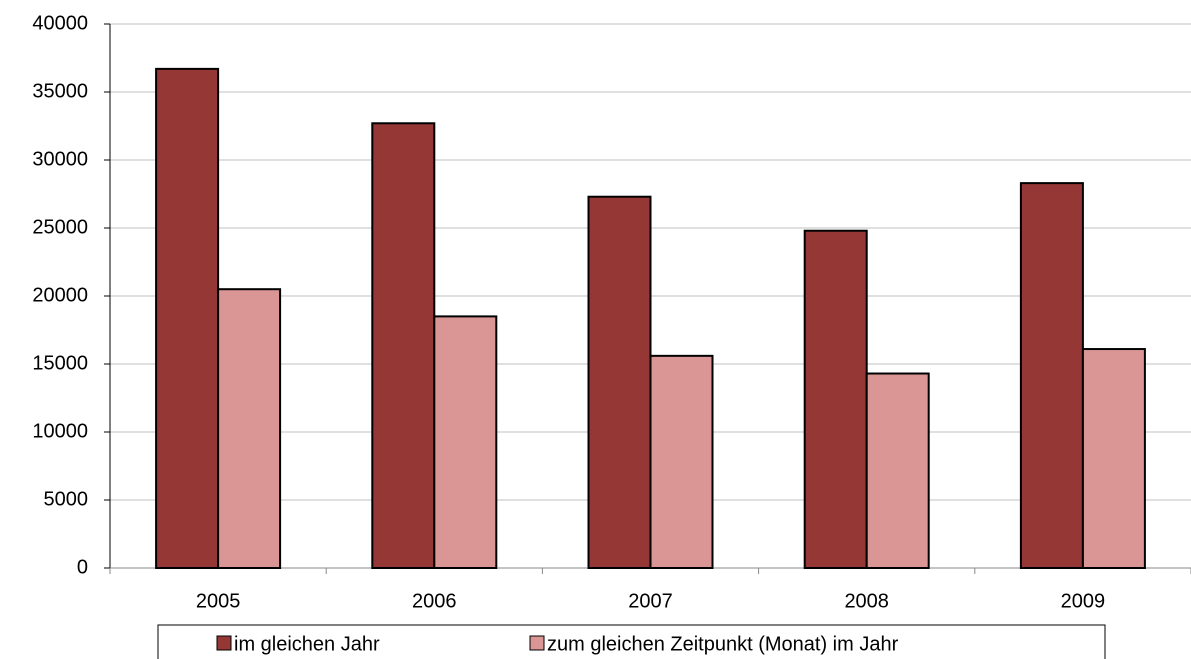 Image resolution: width=1191 pixels, height=659 pixels. Describe the element at coordinates (82, 567) in the screenshot. I see `y-tick-label: 0` at that location.